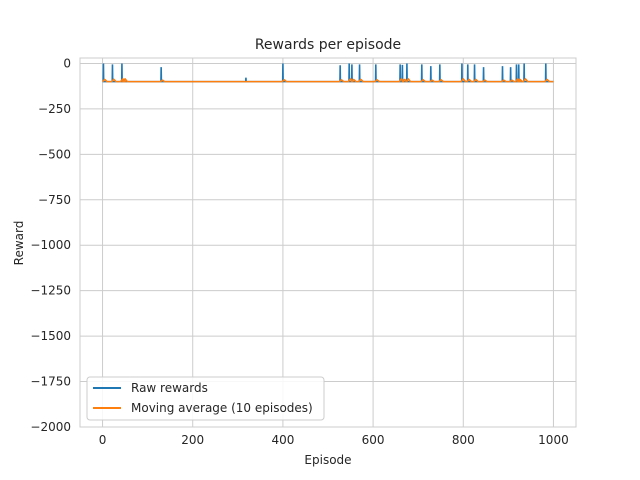 This screenshot has width=640, height=480. I want to click on y-tick-label: −1750, so click(50, 382).